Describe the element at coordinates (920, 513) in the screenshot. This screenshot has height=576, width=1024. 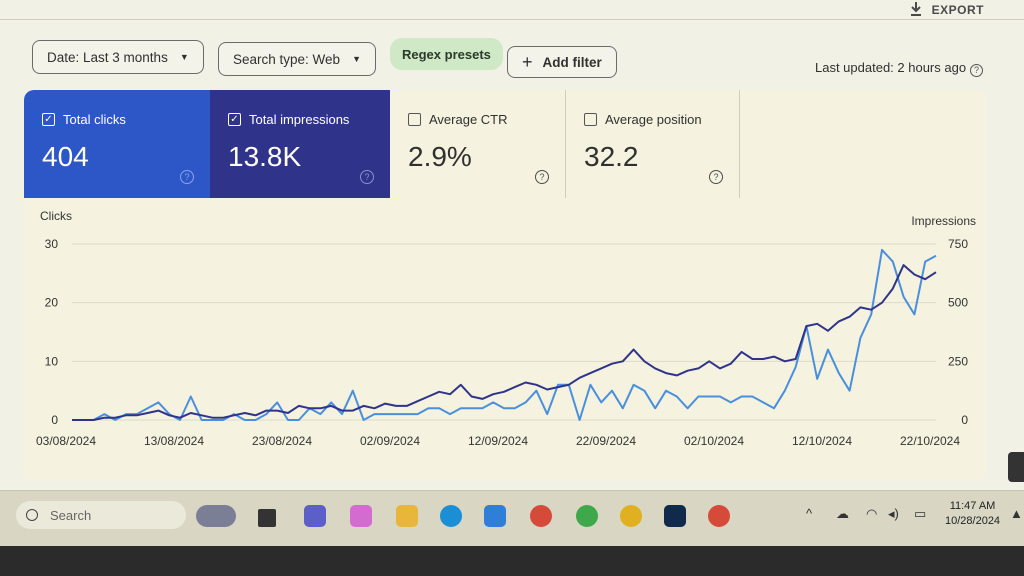
I see `battery-icon: ▭` at that location.